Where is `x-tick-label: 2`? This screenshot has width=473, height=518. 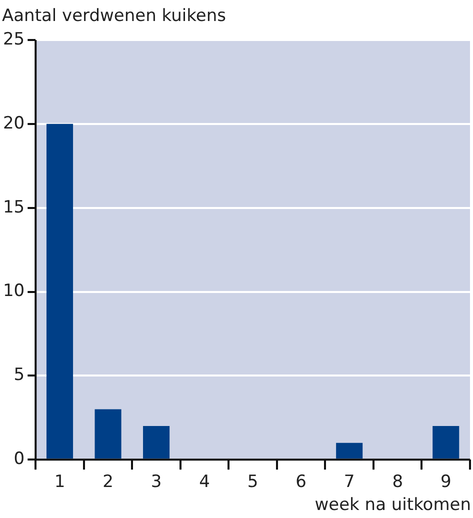 x-tick-label: 2 is located at coordinates (108, 482).